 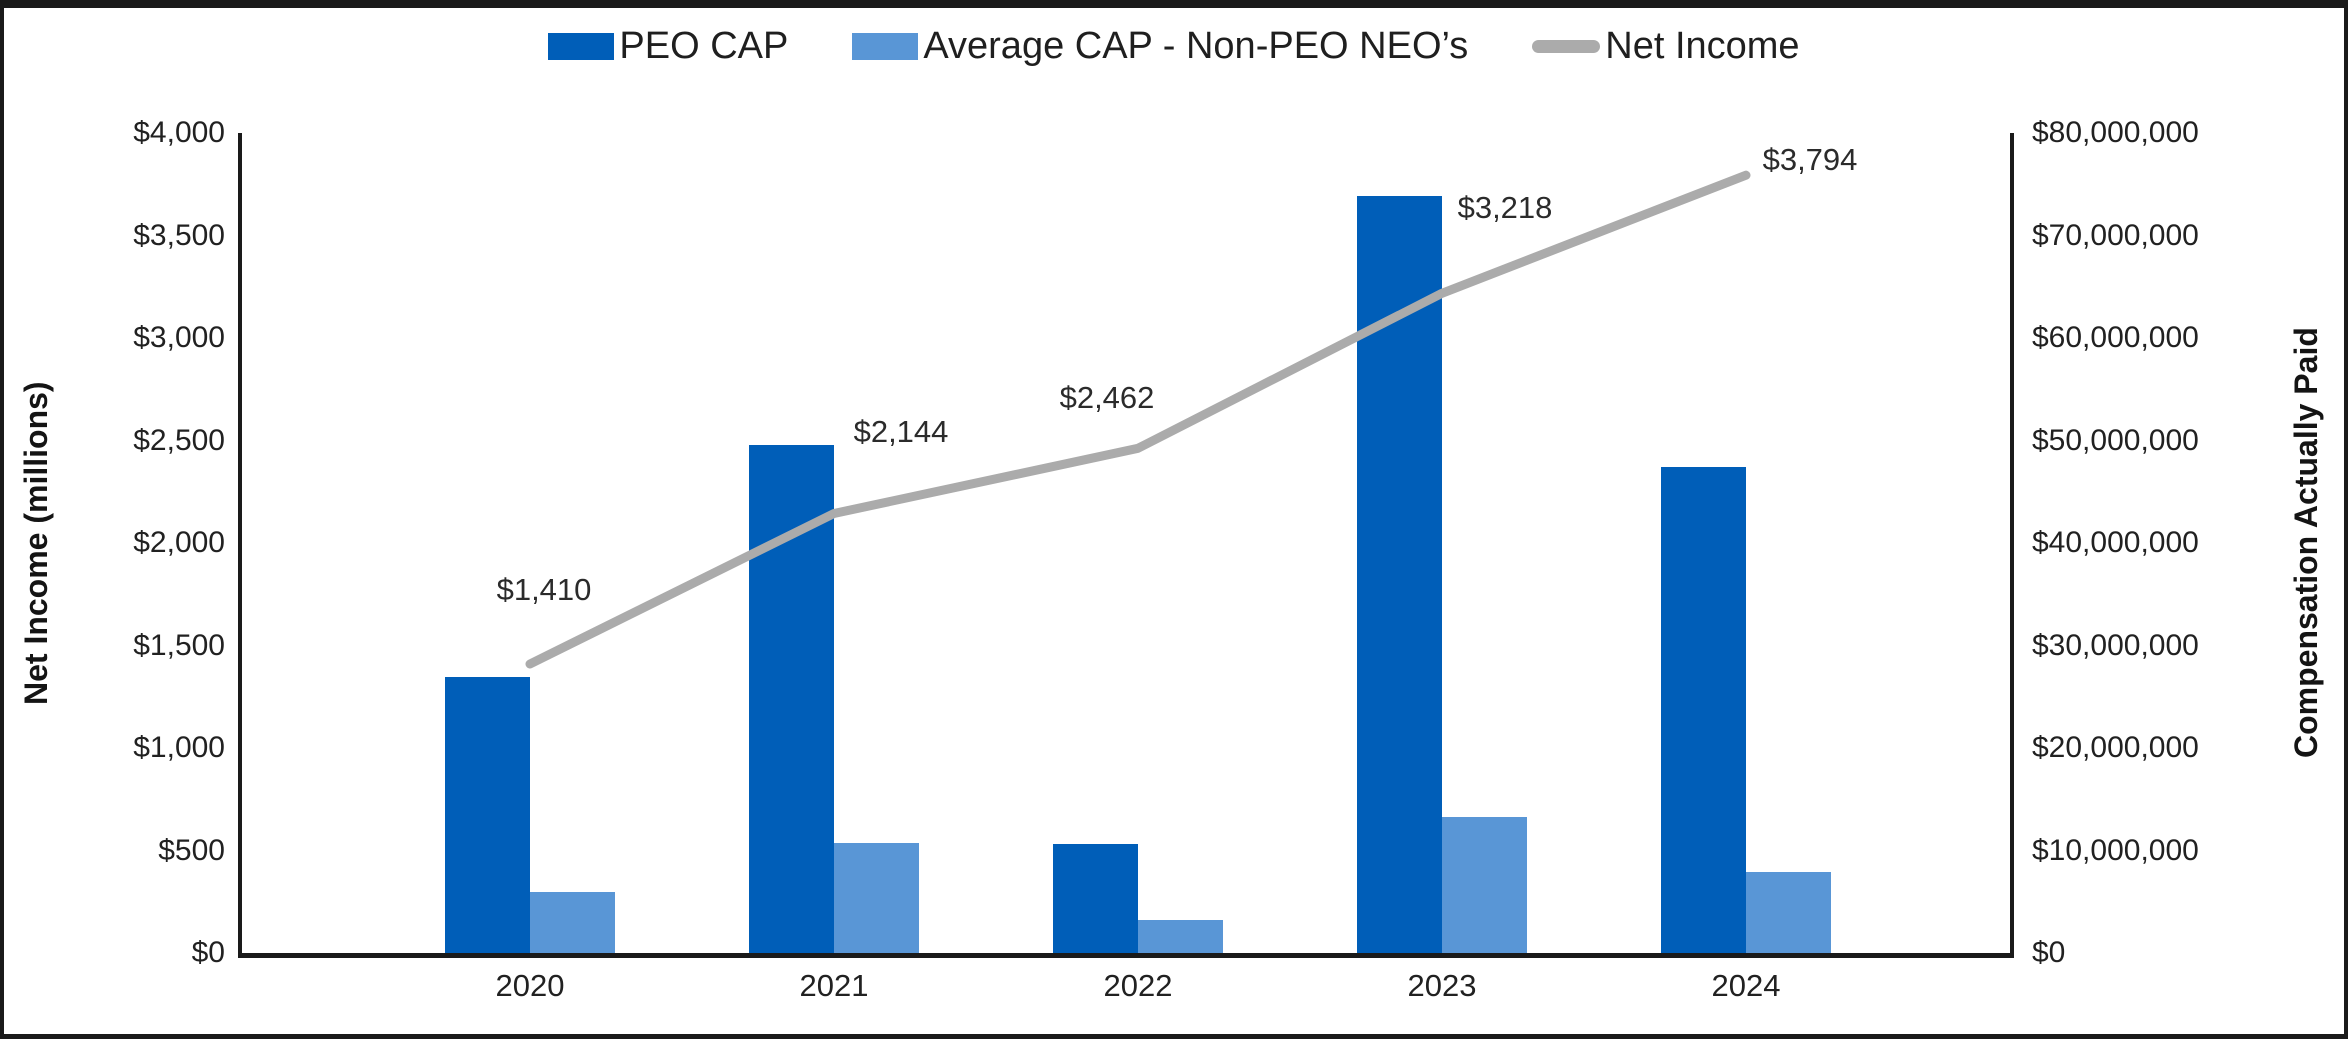 I want to click on bar-average-cap-2022, so click(x=1180, y=936).